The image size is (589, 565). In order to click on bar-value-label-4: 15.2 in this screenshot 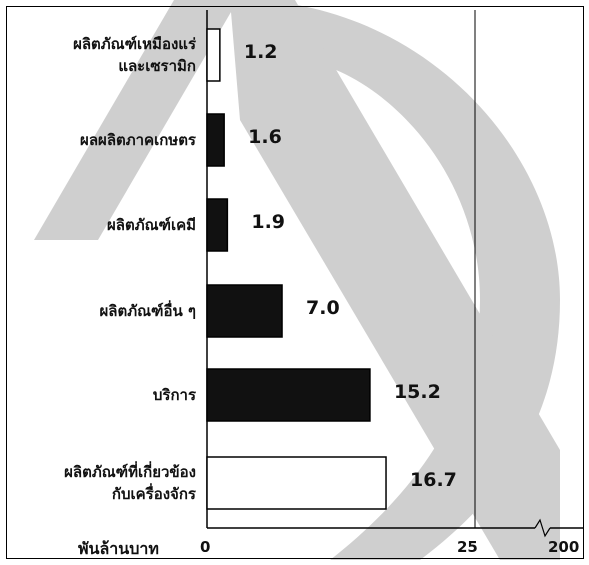, I will do `click(417, 392)`.